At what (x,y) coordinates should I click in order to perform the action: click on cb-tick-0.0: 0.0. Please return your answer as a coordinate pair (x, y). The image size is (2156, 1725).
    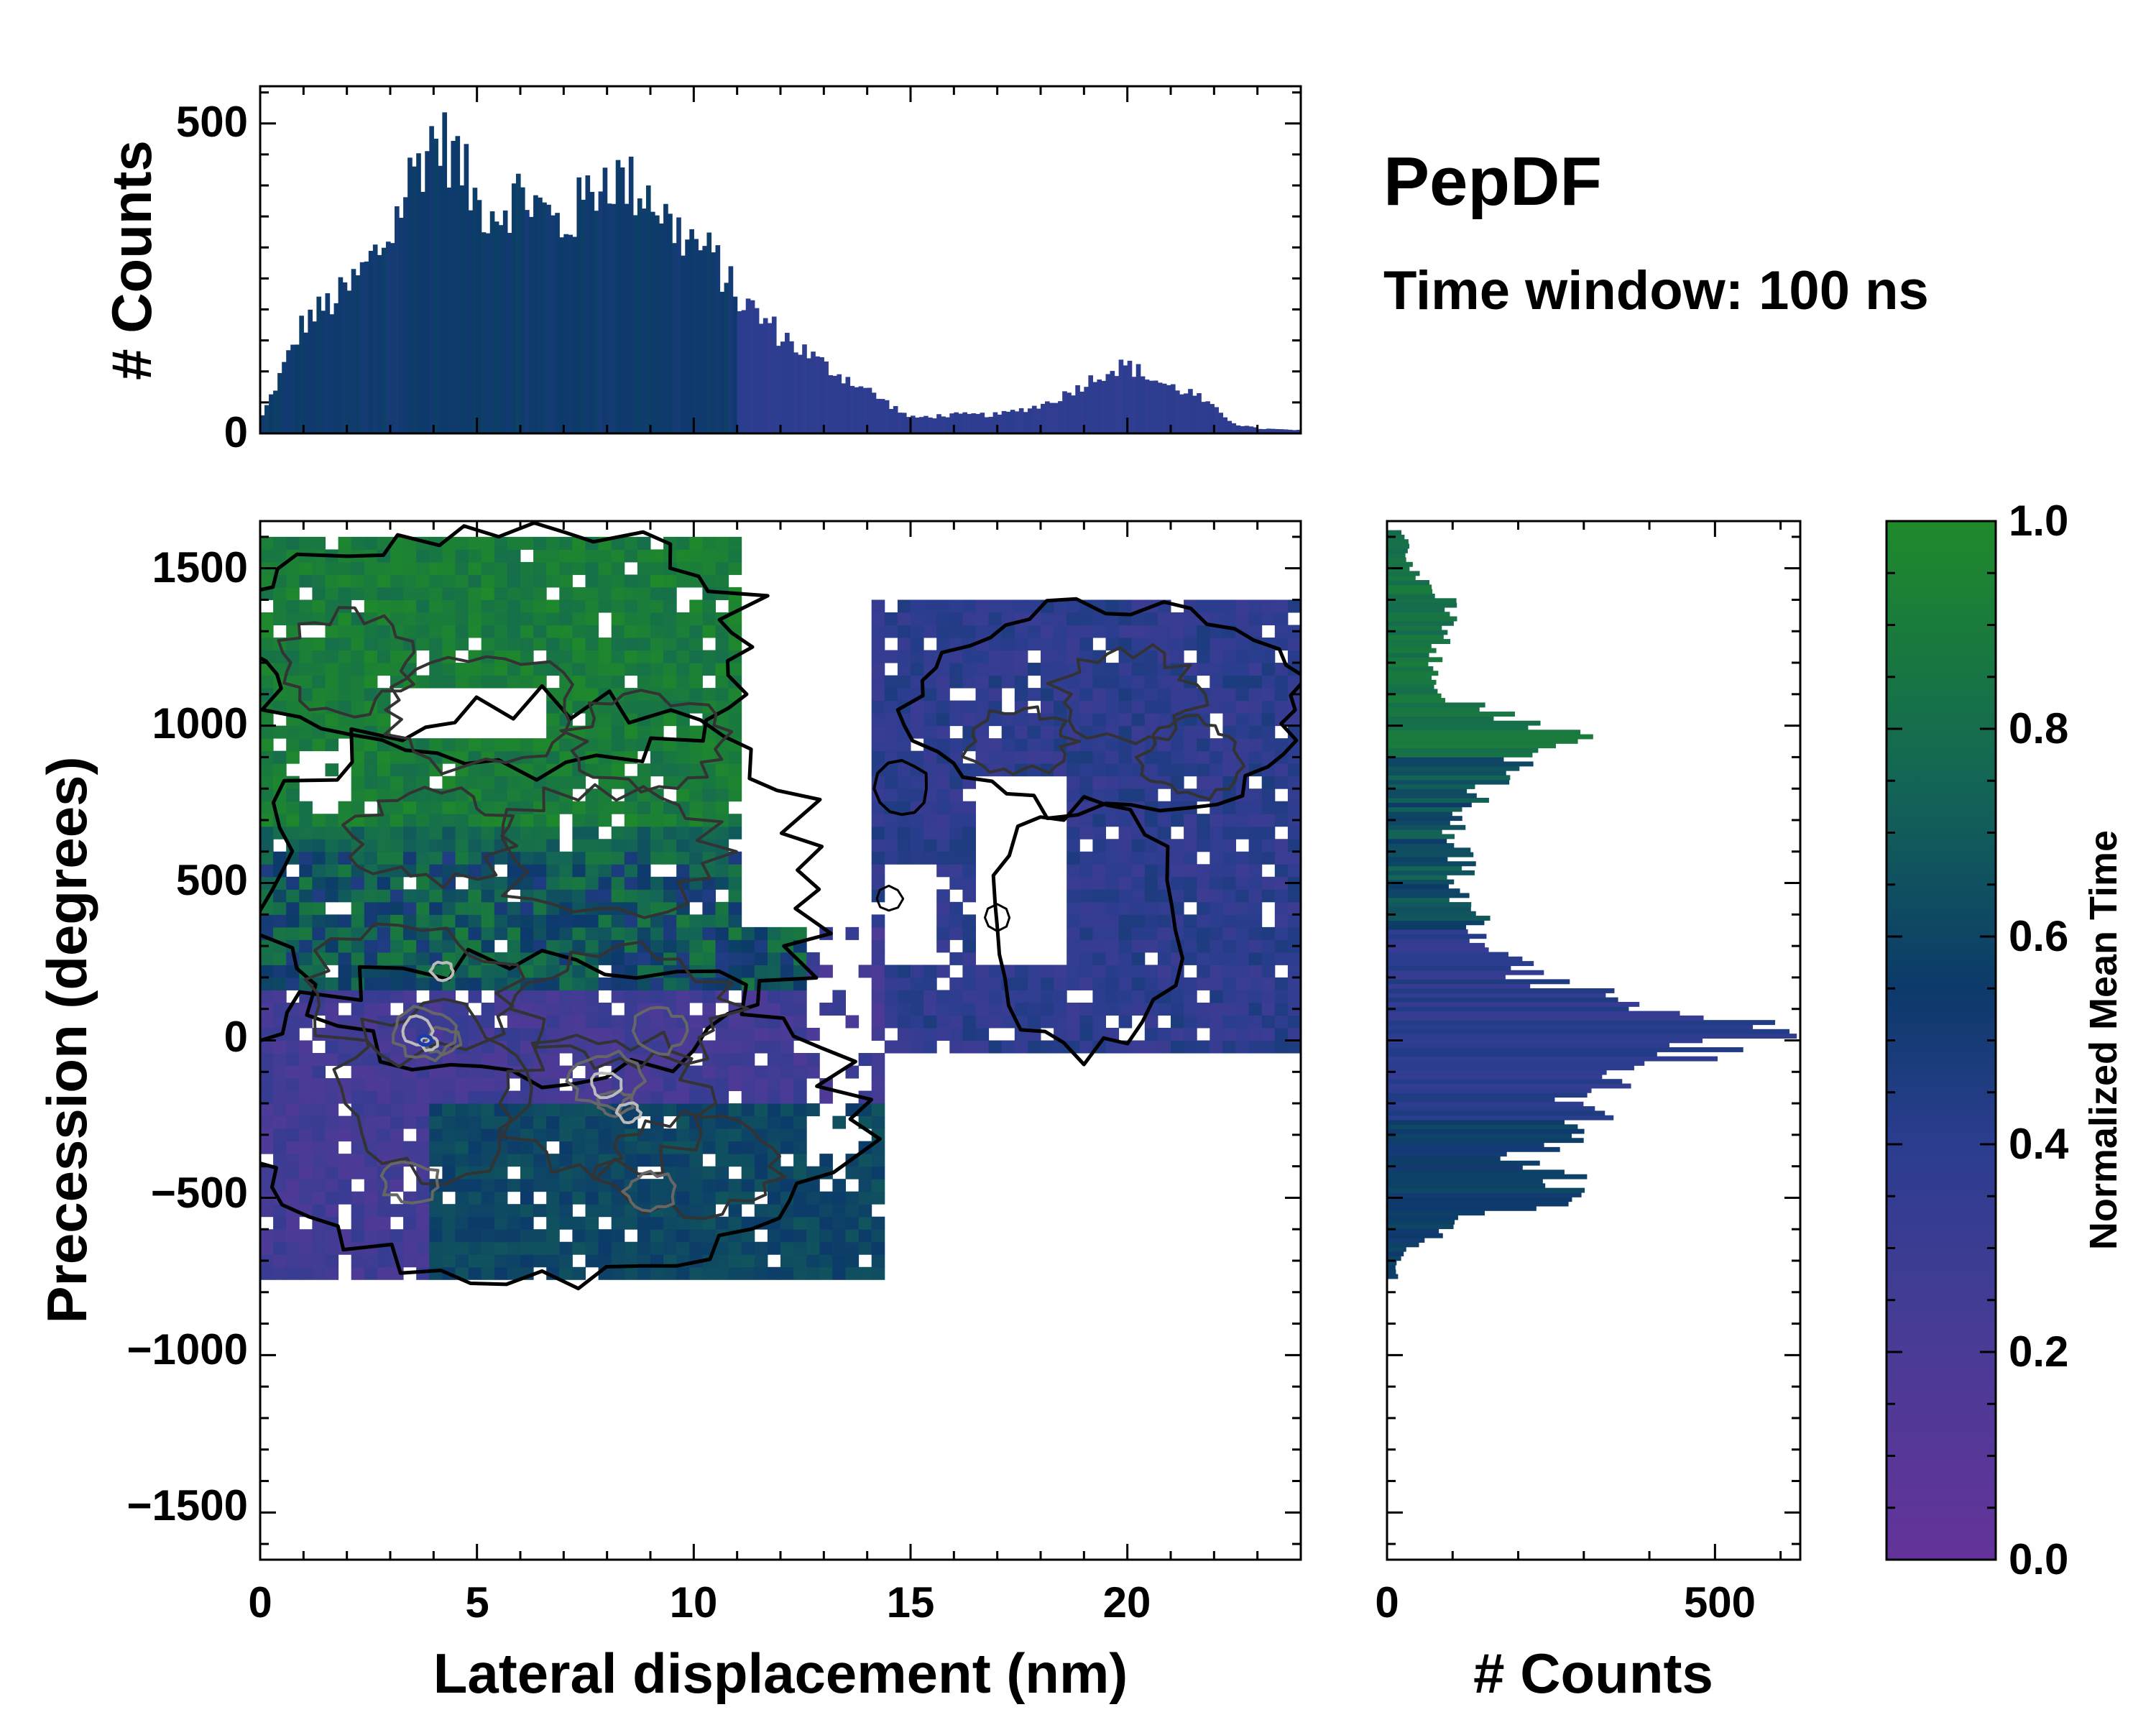
    Looking at the image, I should click on (2038, 1559).